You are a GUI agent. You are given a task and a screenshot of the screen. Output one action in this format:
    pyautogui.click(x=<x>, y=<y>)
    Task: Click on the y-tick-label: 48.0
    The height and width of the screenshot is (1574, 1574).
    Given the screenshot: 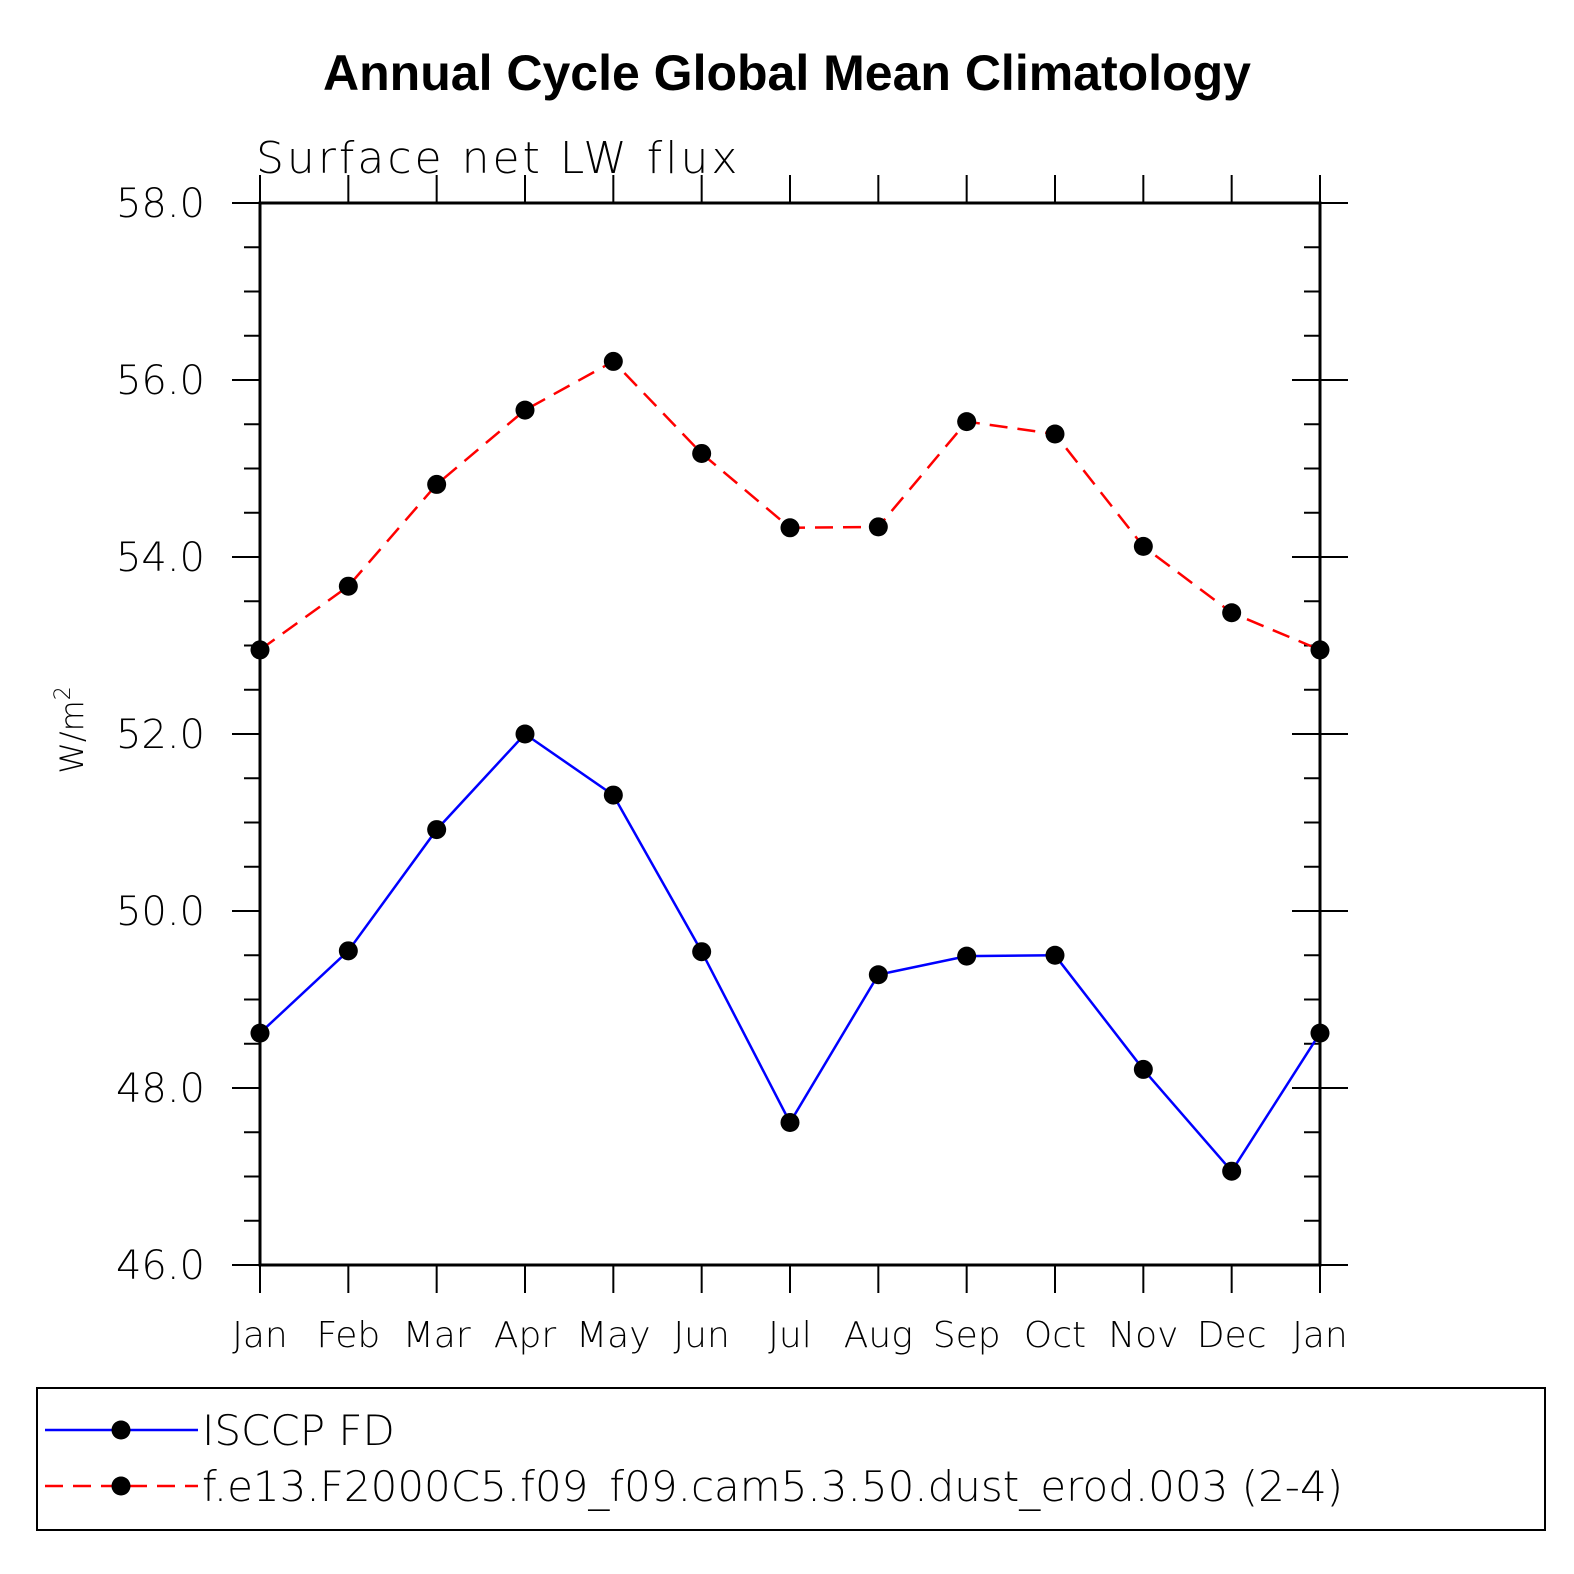 What is the action you would take?
    pyautogui.click(x=160, y=1089)
    